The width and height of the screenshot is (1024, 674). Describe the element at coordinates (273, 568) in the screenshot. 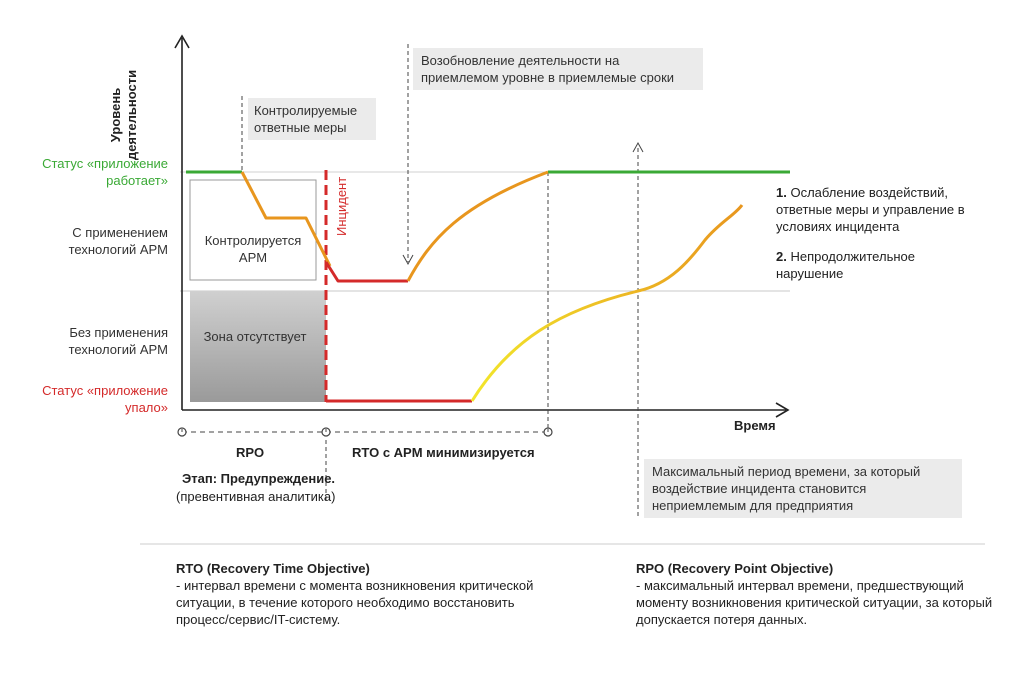

I see `rto-definition-title: RTO (Recovery Time Objective)` at that location.